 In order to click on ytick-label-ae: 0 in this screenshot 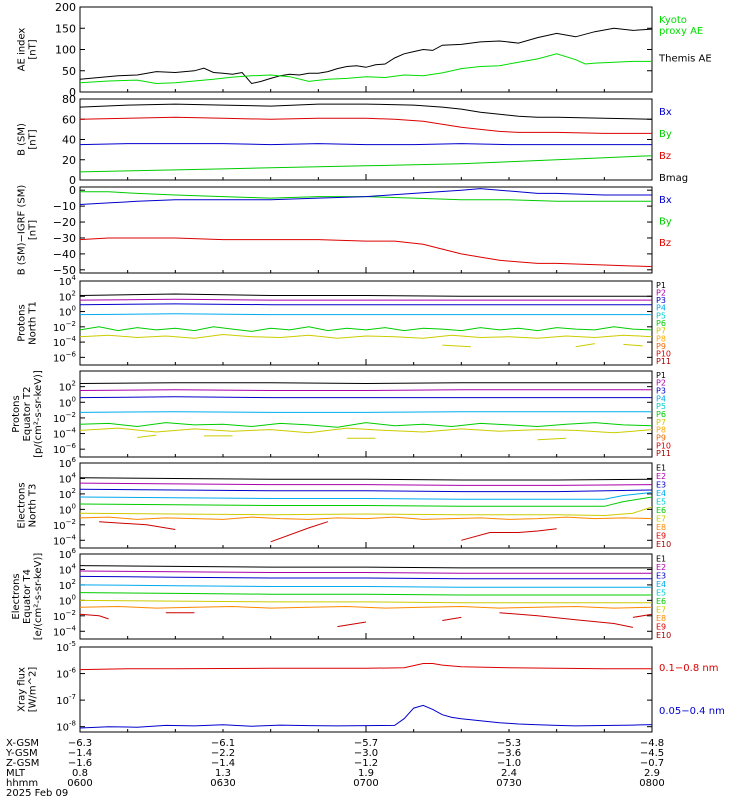, I will do `click(72, 92)`.